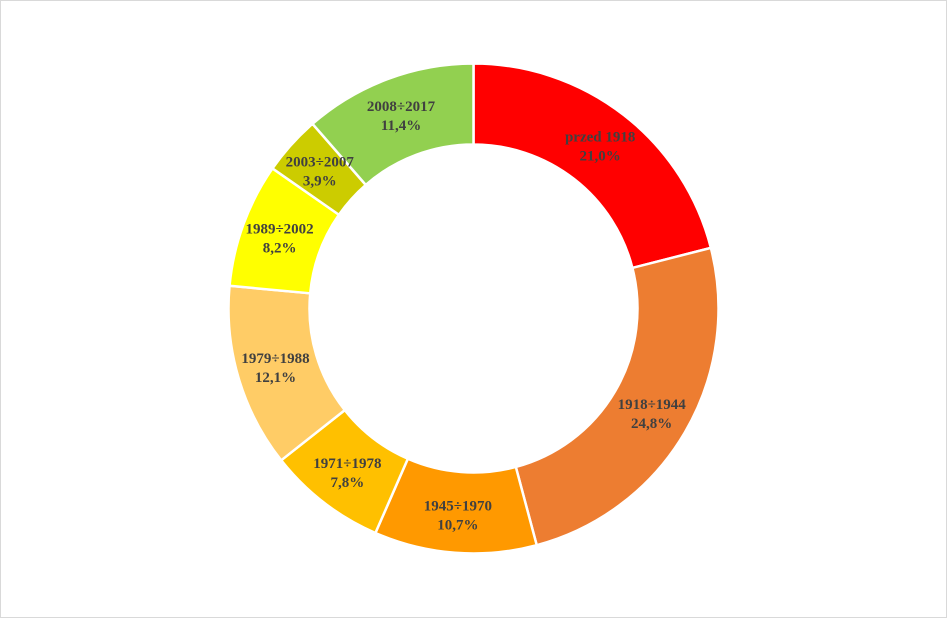 Image resolution: width=947 pixels, height=618 pixels. Describe the element at coordinates (275, 359) in the screenshot. I see `slice-category-label: 1979÷1988` at that location.